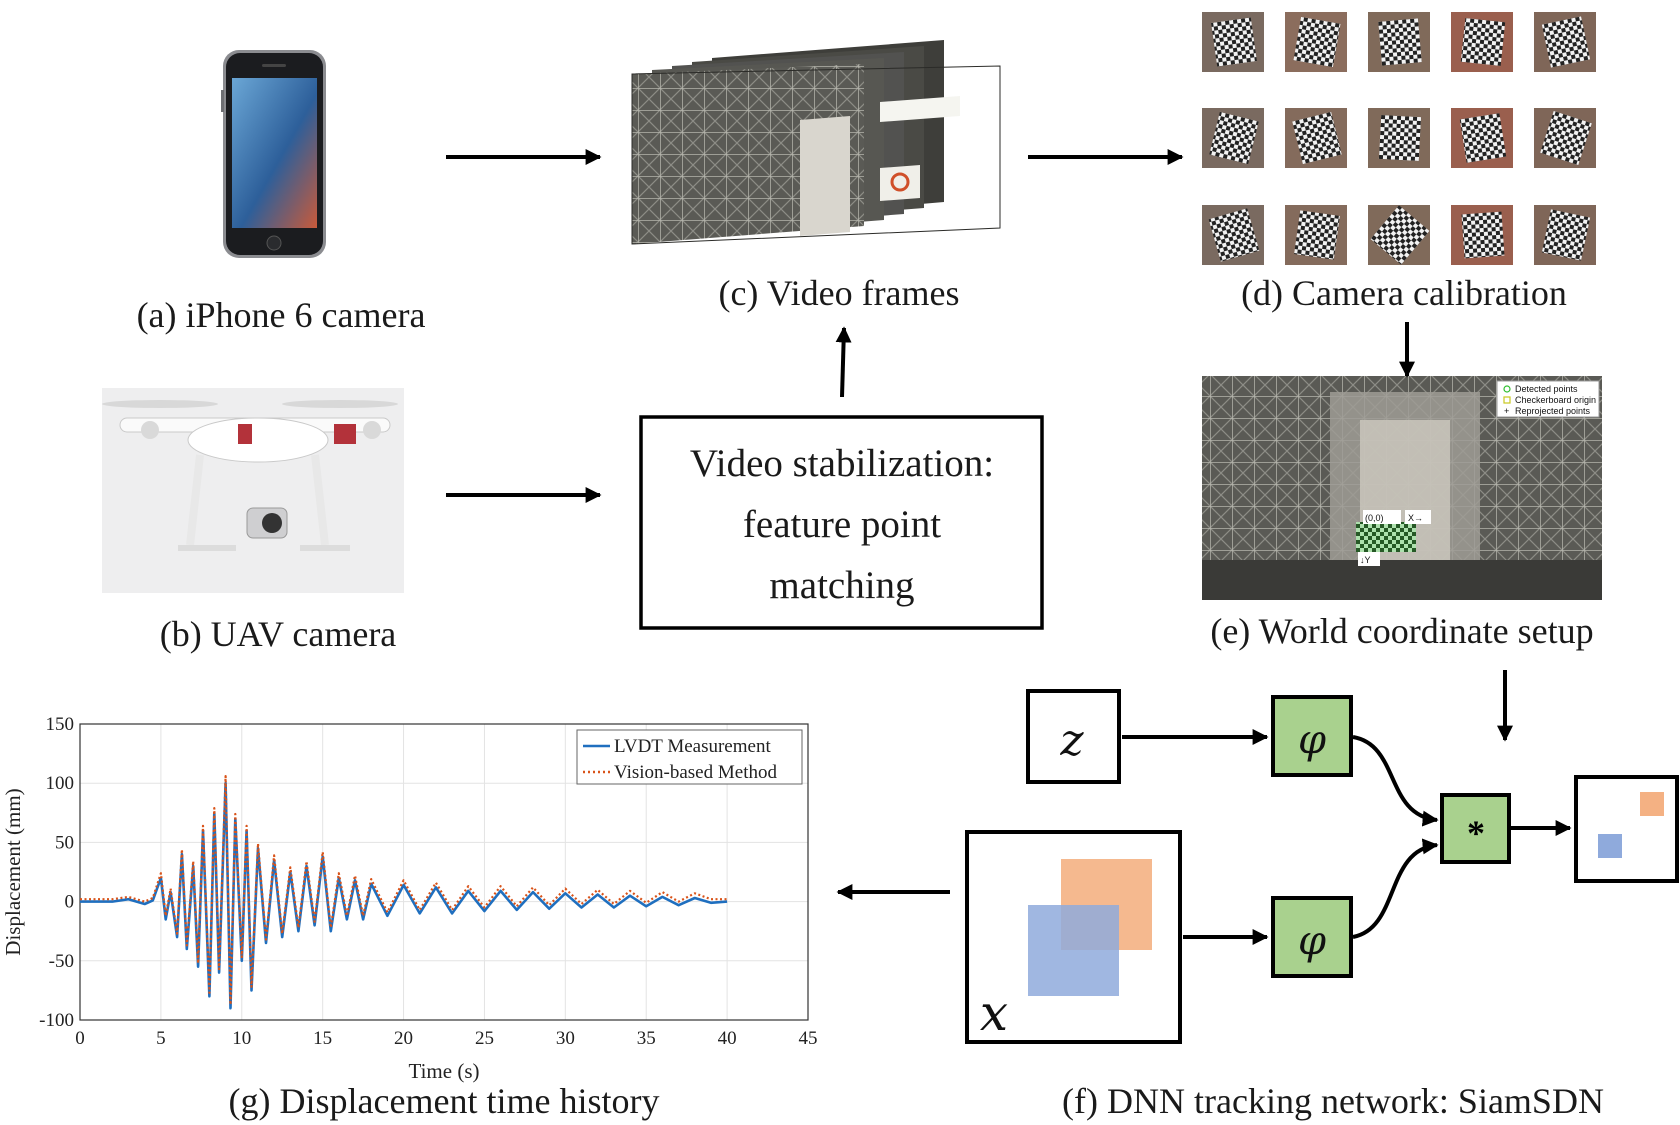 This screenshot has height=1125, width=1680. I want to click on stabilization-line-2: feature point, so click(842, 524).